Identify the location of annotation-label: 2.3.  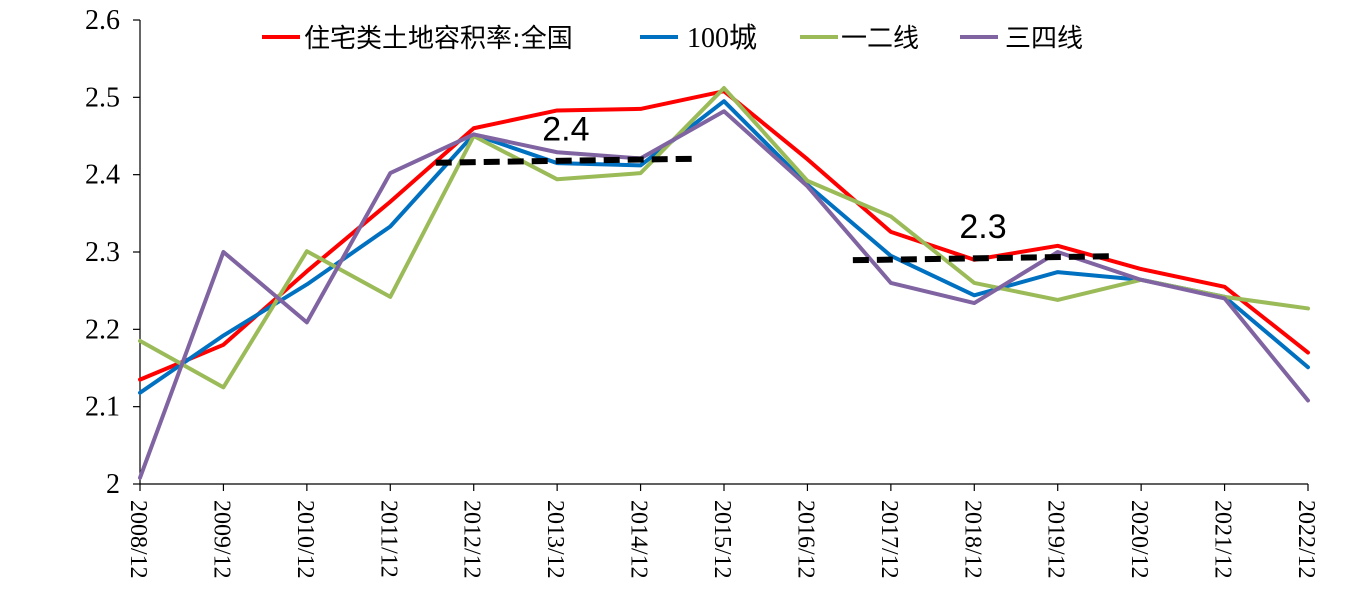
(982, 227).